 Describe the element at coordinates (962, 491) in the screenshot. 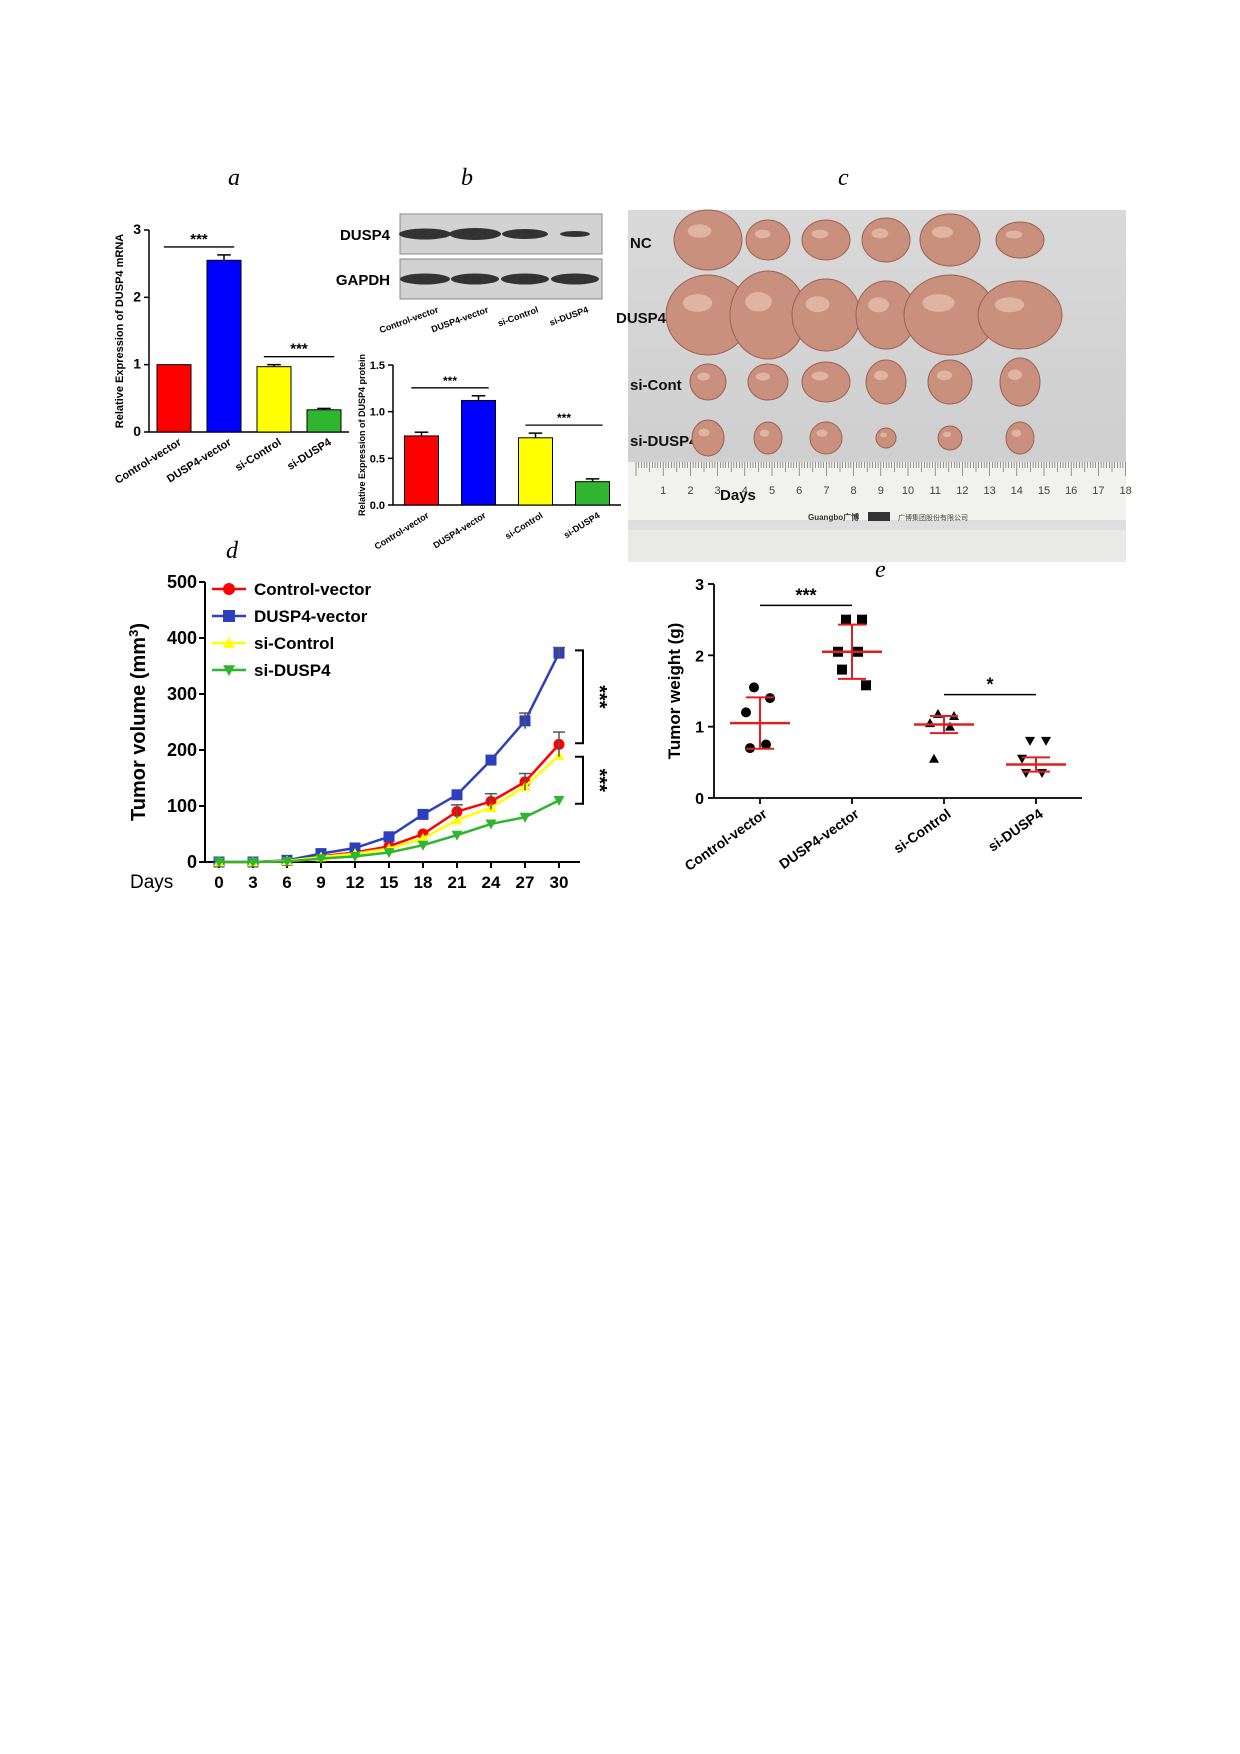

I see `ruler-number: 12` at that location.